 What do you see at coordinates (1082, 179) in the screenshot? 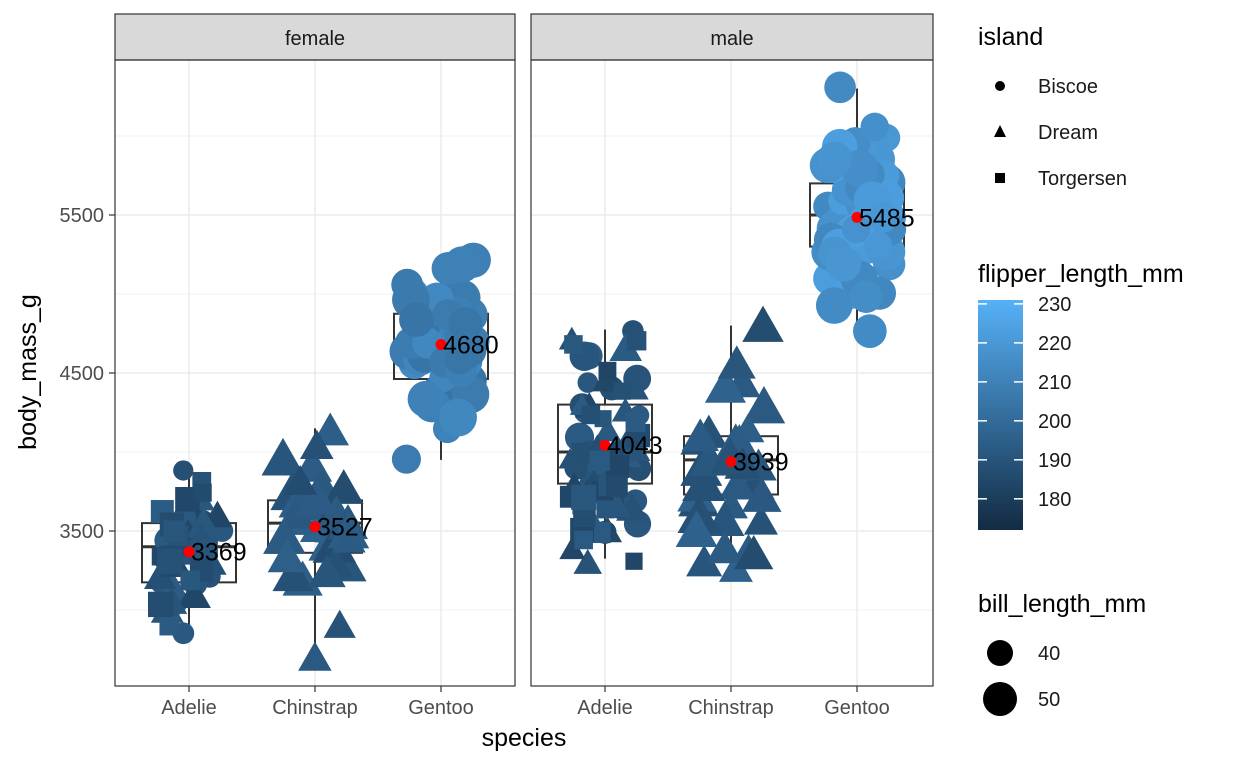
I see `legend-label-island: Torgersen` at bounding box center [1082, 179].